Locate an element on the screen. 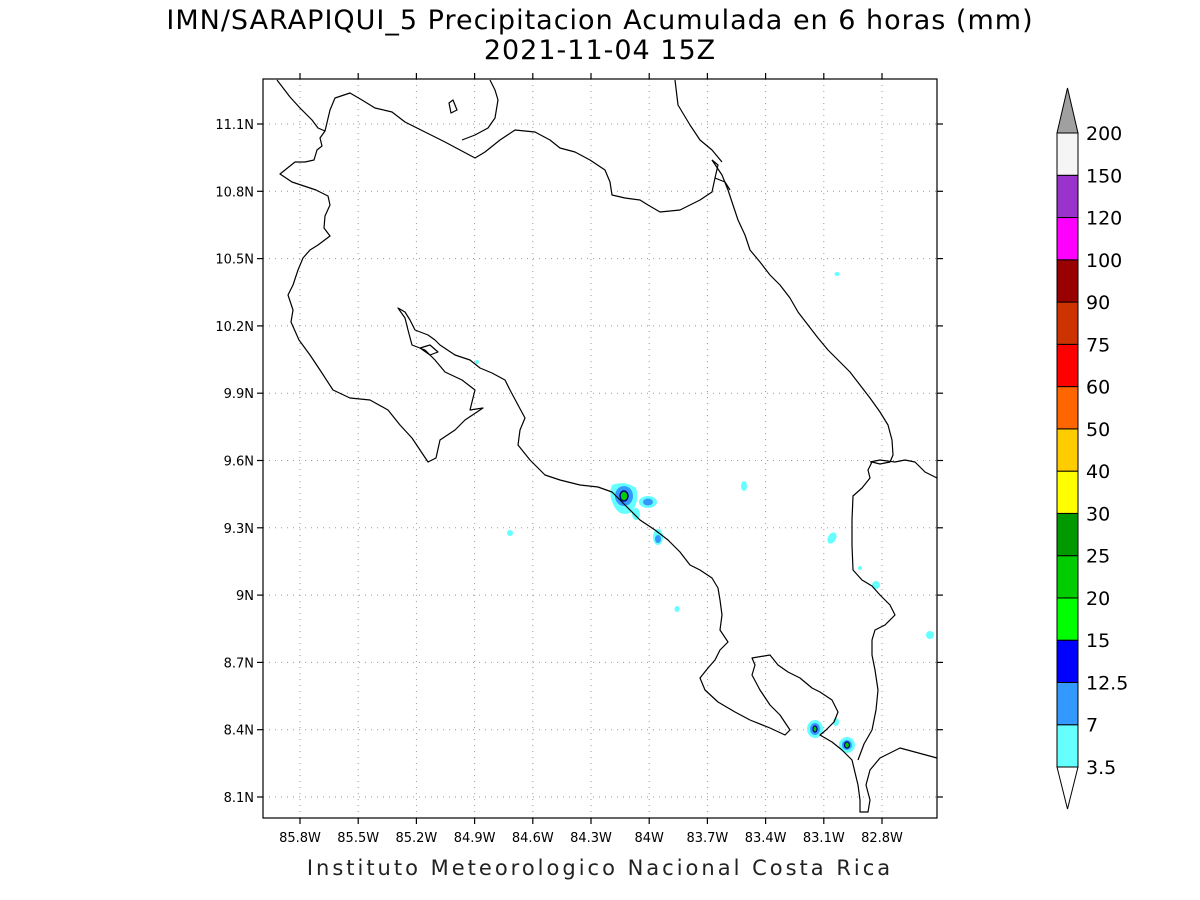 Image resolution: width=1200 pixels, height=900 pixels. colorbar-label: 50 is located at coordinates (1098, 430).